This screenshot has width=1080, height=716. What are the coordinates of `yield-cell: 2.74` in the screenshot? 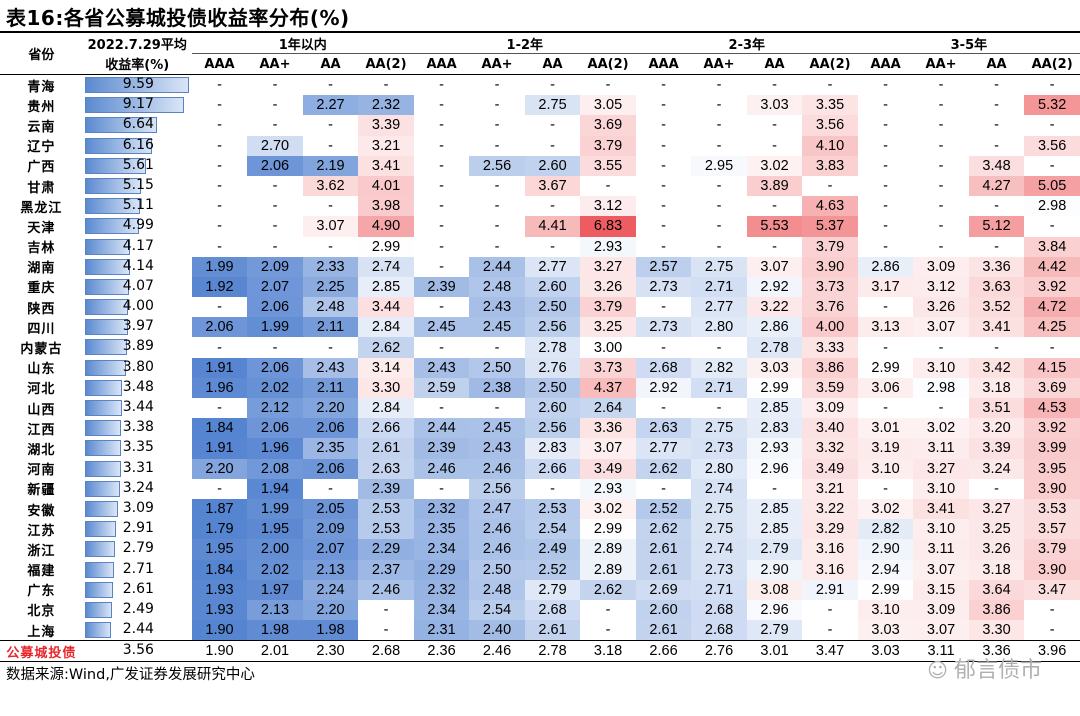 It's located at (719, 549).